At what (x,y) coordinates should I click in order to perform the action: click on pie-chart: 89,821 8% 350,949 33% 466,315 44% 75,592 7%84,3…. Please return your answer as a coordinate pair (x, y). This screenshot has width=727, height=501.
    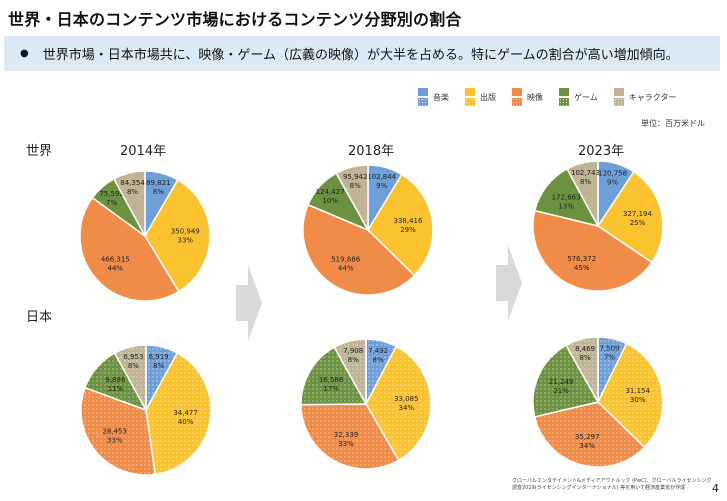
    Looking at the image, I should click on (145, 236).